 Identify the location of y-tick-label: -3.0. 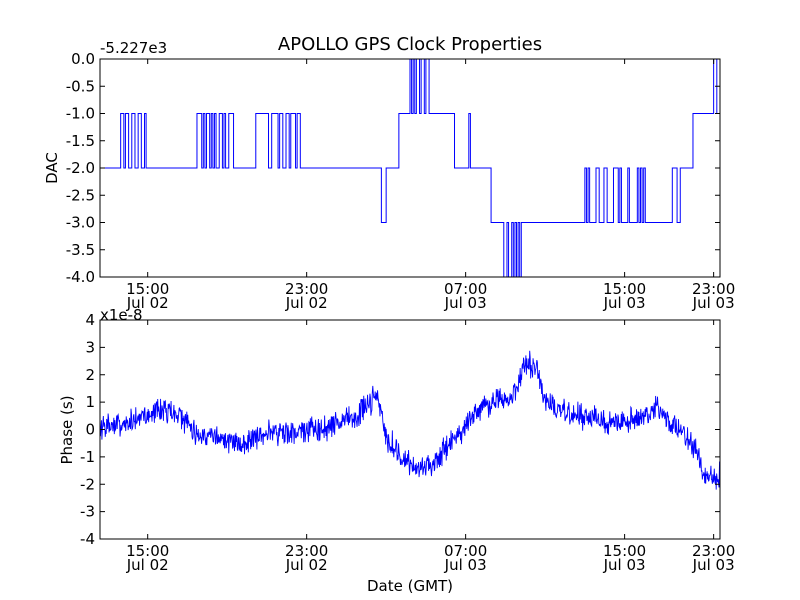
(80, 223).